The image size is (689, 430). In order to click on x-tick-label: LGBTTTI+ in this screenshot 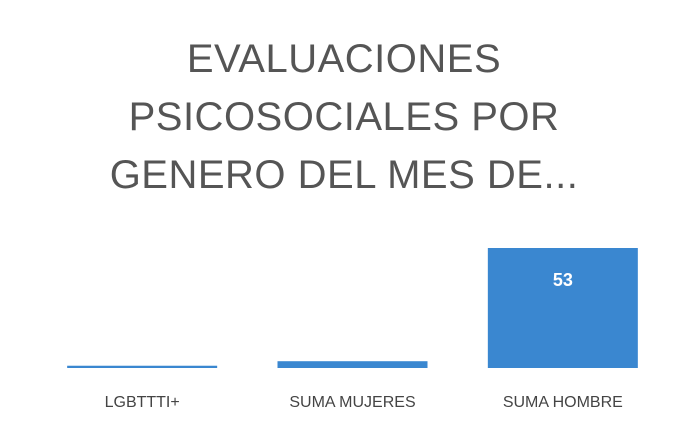, I will do `click(142, 402)`.